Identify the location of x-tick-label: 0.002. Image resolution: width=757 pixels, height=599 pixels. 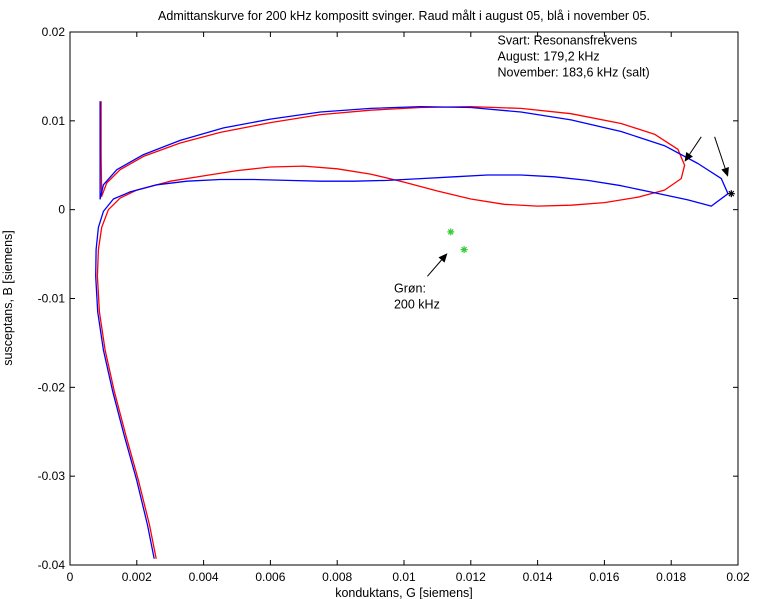
(137, 577).